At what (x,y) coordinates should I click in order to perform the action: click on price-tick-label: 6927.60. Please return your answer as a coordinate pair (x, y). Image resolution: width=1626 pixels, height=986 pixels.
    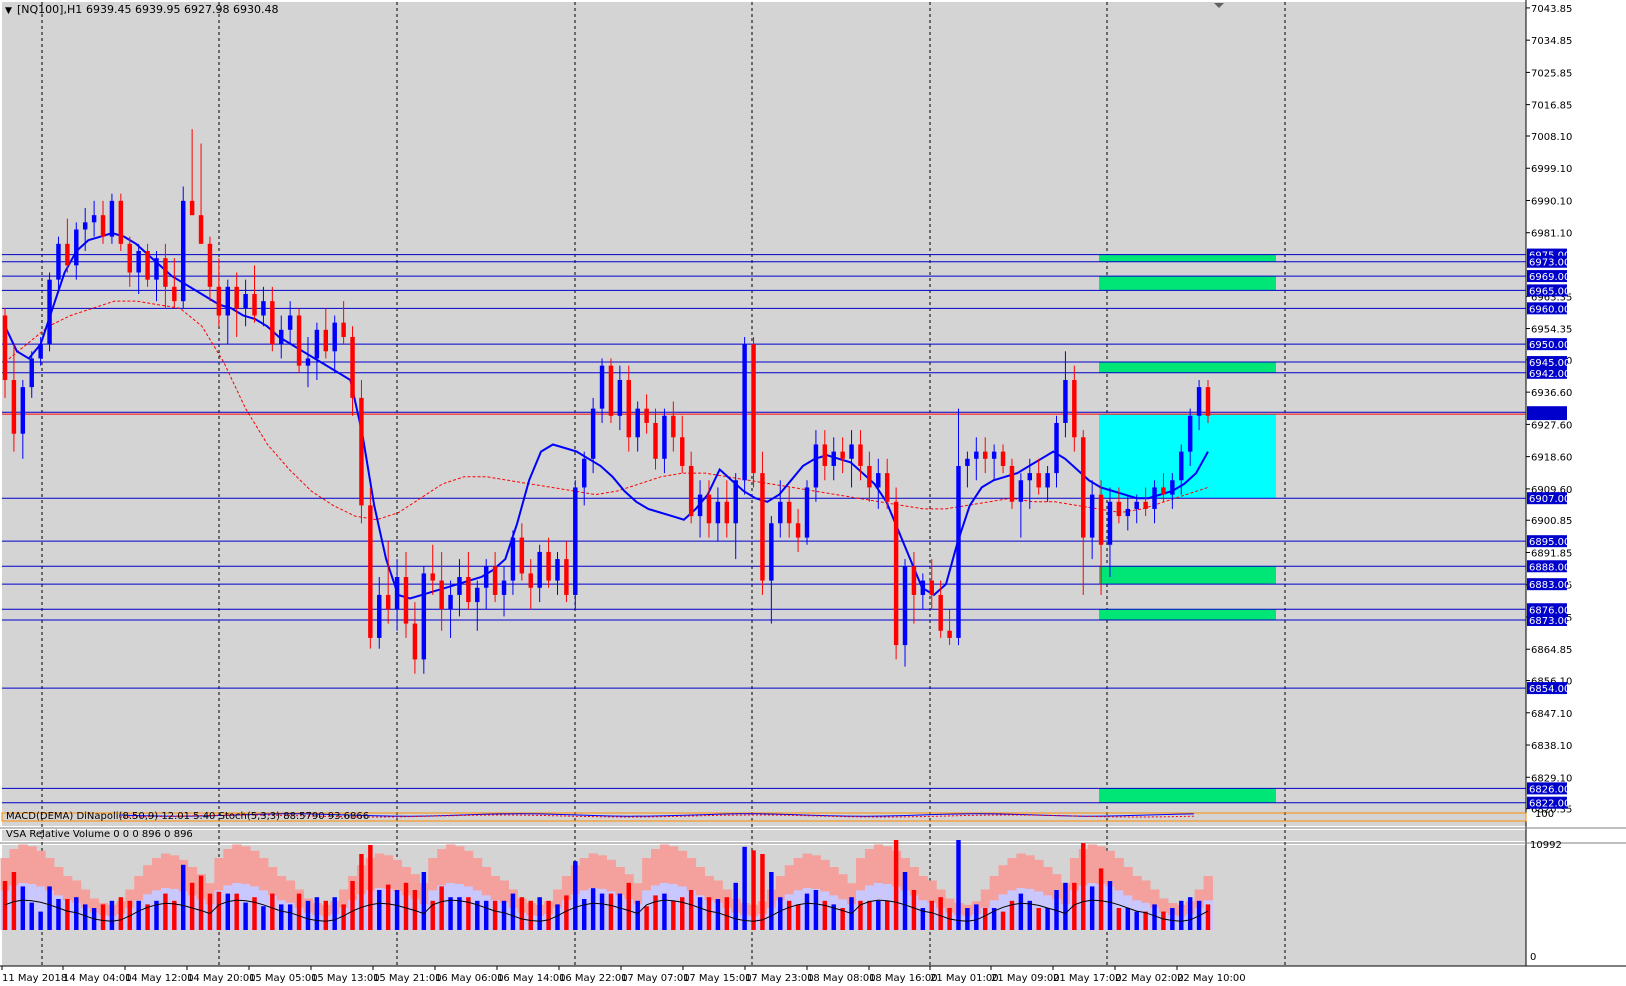
    Looking at the image, I should click on (1551, 425).